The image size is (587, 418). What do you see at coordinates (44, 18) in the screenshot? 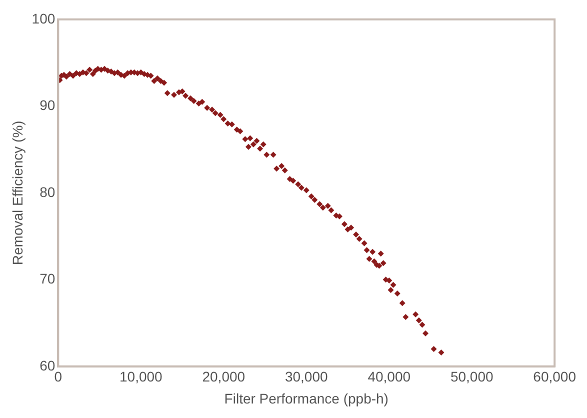
I see `y-tick-label: 100` at bounding box center [44, 18].